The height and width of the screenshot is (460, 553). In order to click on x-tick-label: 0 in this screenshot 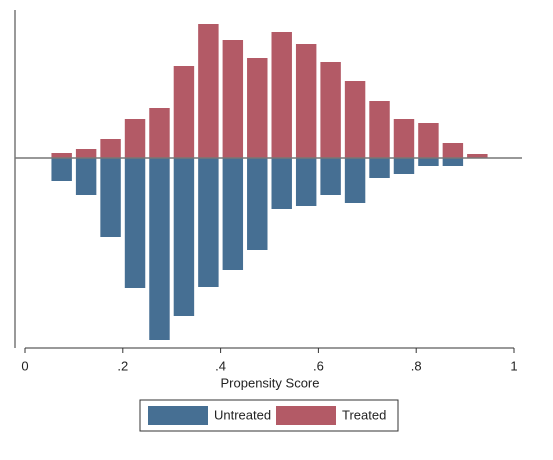, I will do `click(24, 365)`.